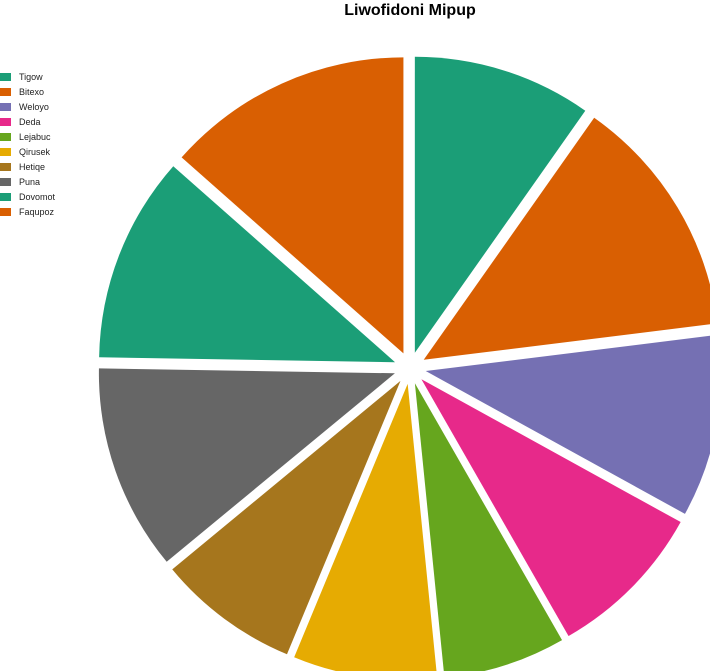  Describe the element at coordinates (32, 91) in the screenshot. I see `legend-label: Bitexo` at that location.